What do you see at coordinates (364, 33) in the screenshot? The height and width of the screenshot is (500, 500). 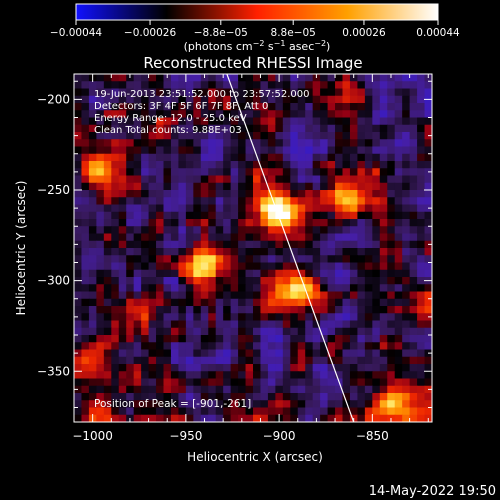 I see `colorbar-tick-label: 0.00026` at bounding box center [364, 33].